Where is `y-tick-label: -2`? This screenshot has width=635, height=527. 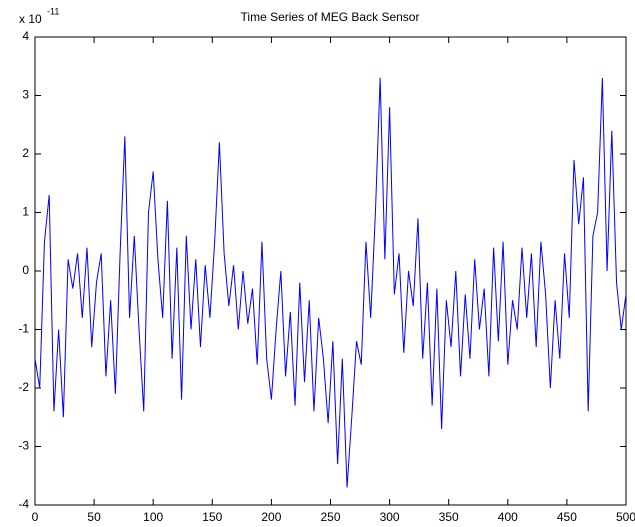 y-tick-label: -2 is located at coordinates (23, 387).